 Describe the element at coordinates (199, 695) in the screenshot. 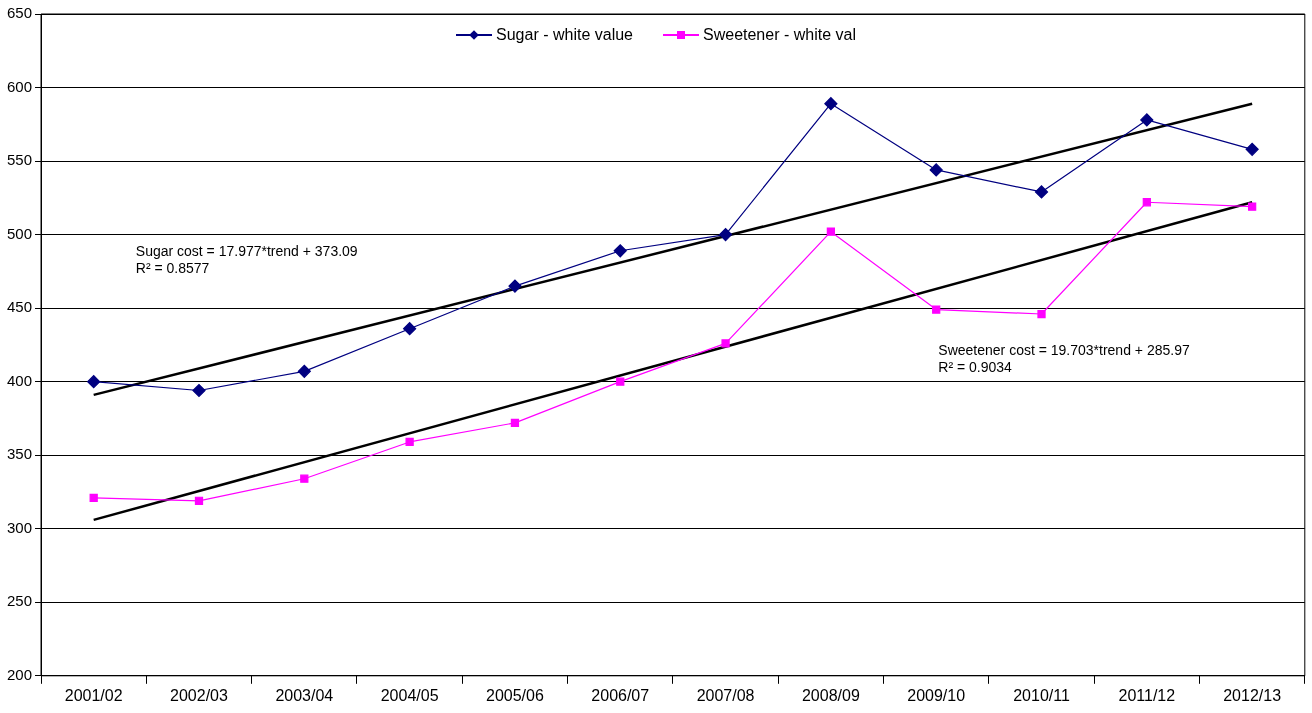

I see `x-tick-label: 2002/03` at that location.